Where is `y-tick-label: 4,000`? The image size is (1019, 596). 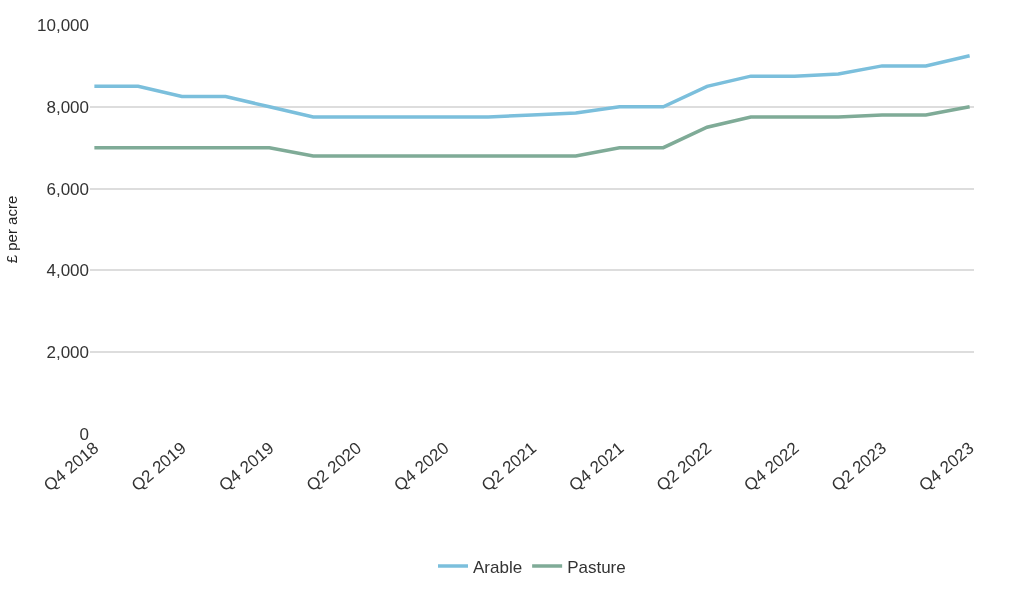
y-tick-label: 4,000 is located at coordinates (67, 271).